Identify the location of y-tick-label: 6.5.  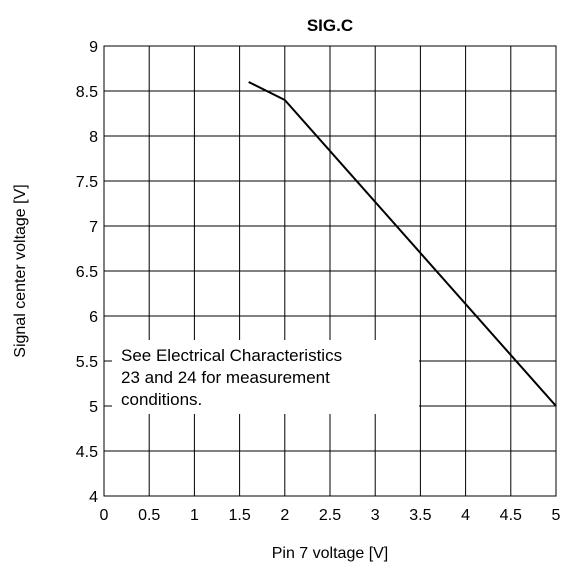
(87, 272).